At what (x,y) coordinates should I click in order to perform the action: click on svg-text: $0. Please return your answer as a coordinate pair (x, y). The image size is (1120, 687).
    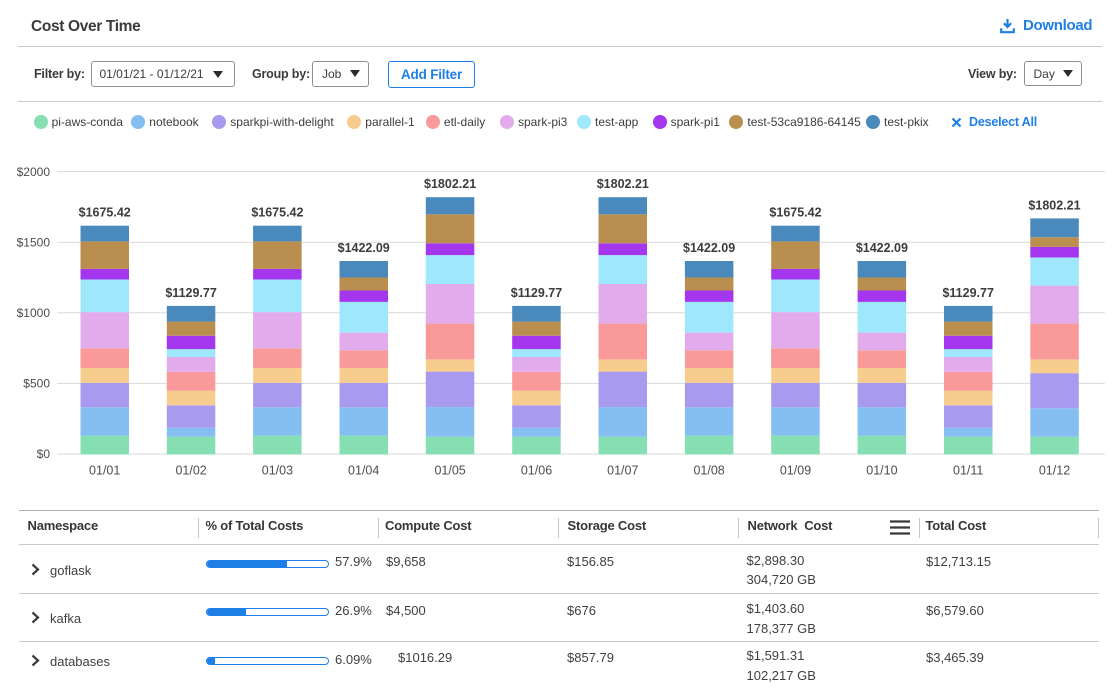
    Looking at the image, I should click on (44, 454).